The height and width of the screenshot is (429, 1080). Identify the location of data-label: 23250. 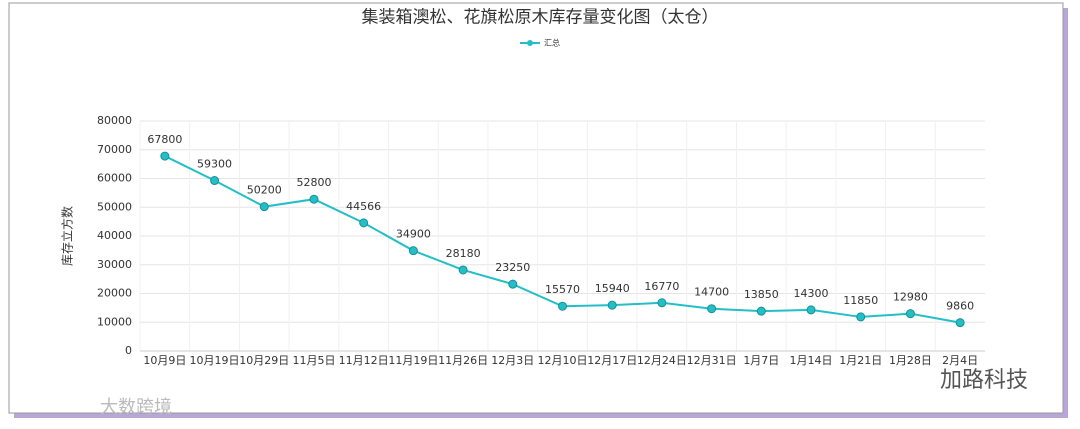
(512, 267).